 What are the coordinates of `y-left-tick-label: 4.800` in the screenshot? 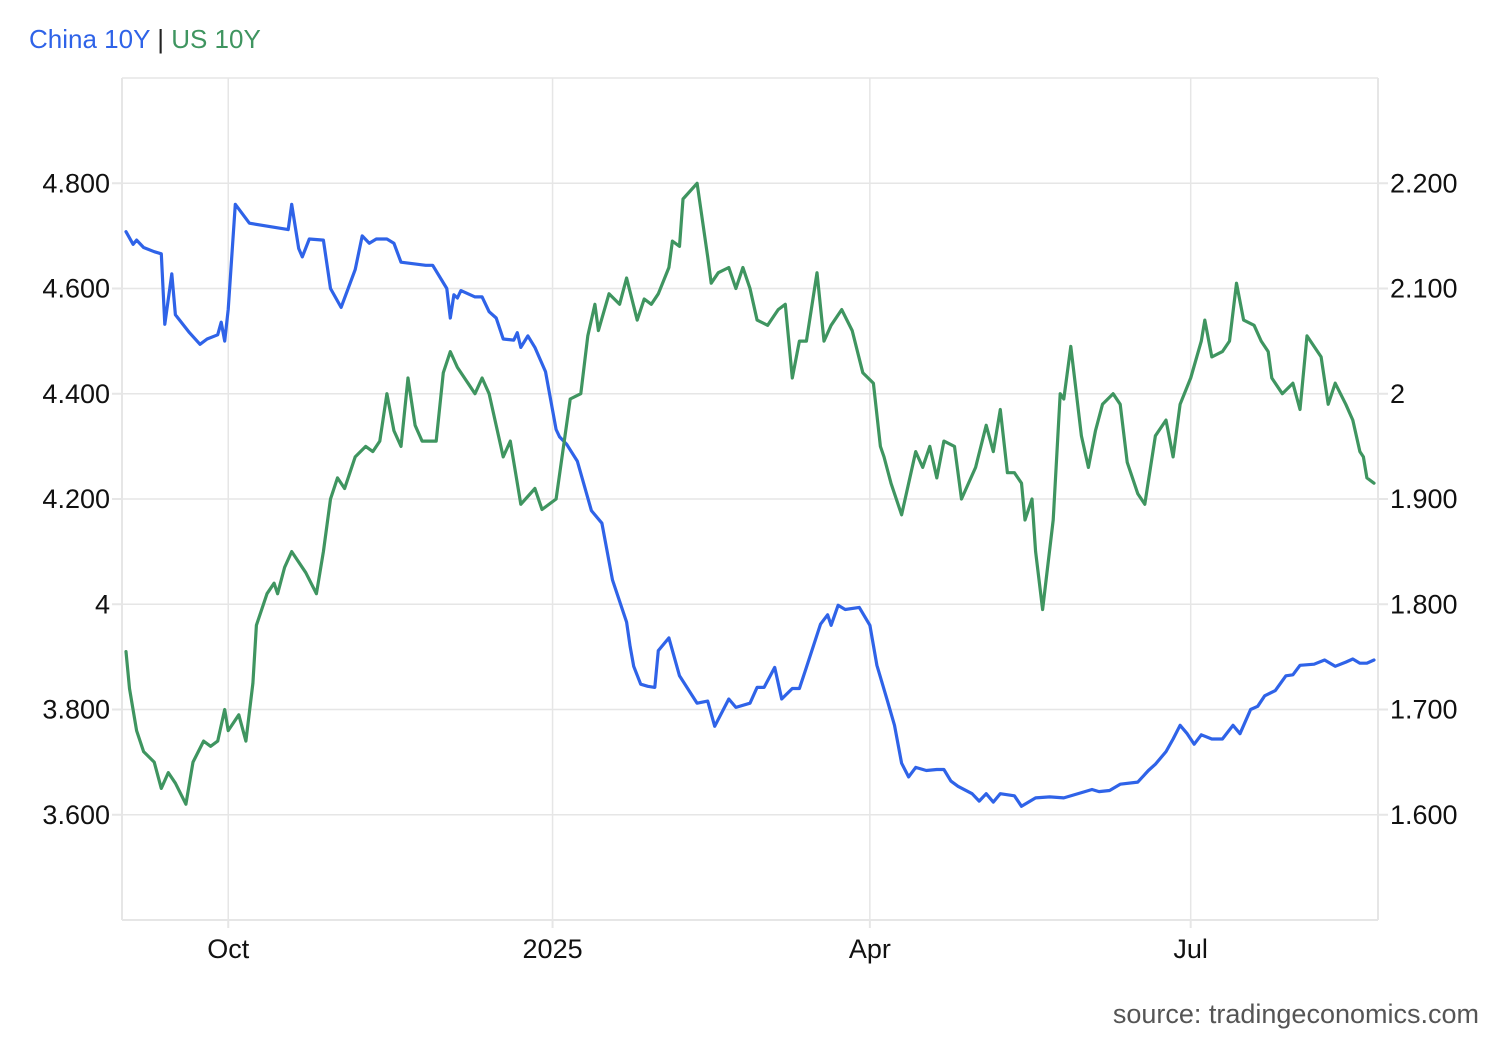 It's located at (76, 183).